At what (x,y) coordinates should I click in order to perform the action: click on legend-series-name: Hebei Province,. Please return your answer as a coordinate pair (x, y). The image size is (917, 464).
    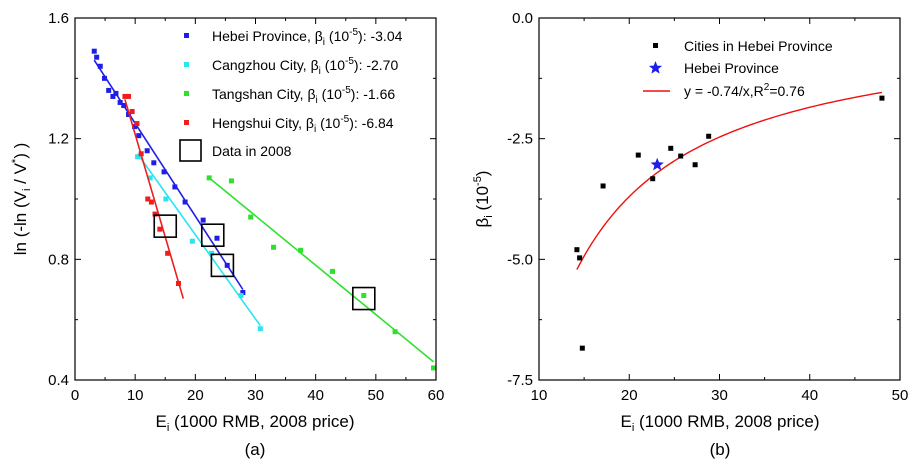
    Looking at the image, I should click on (263, 36).